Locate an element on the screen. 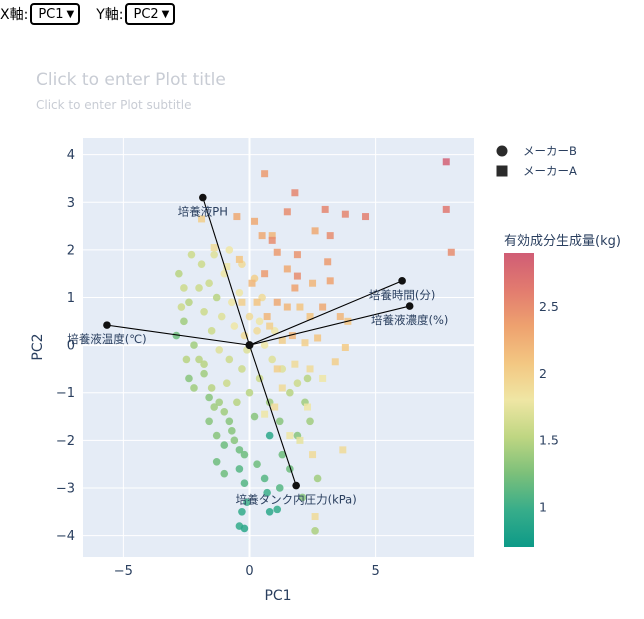 The width and height of the screenshot is (644, 619). y-tick-label: −4 is located at coordinates (65, 536).